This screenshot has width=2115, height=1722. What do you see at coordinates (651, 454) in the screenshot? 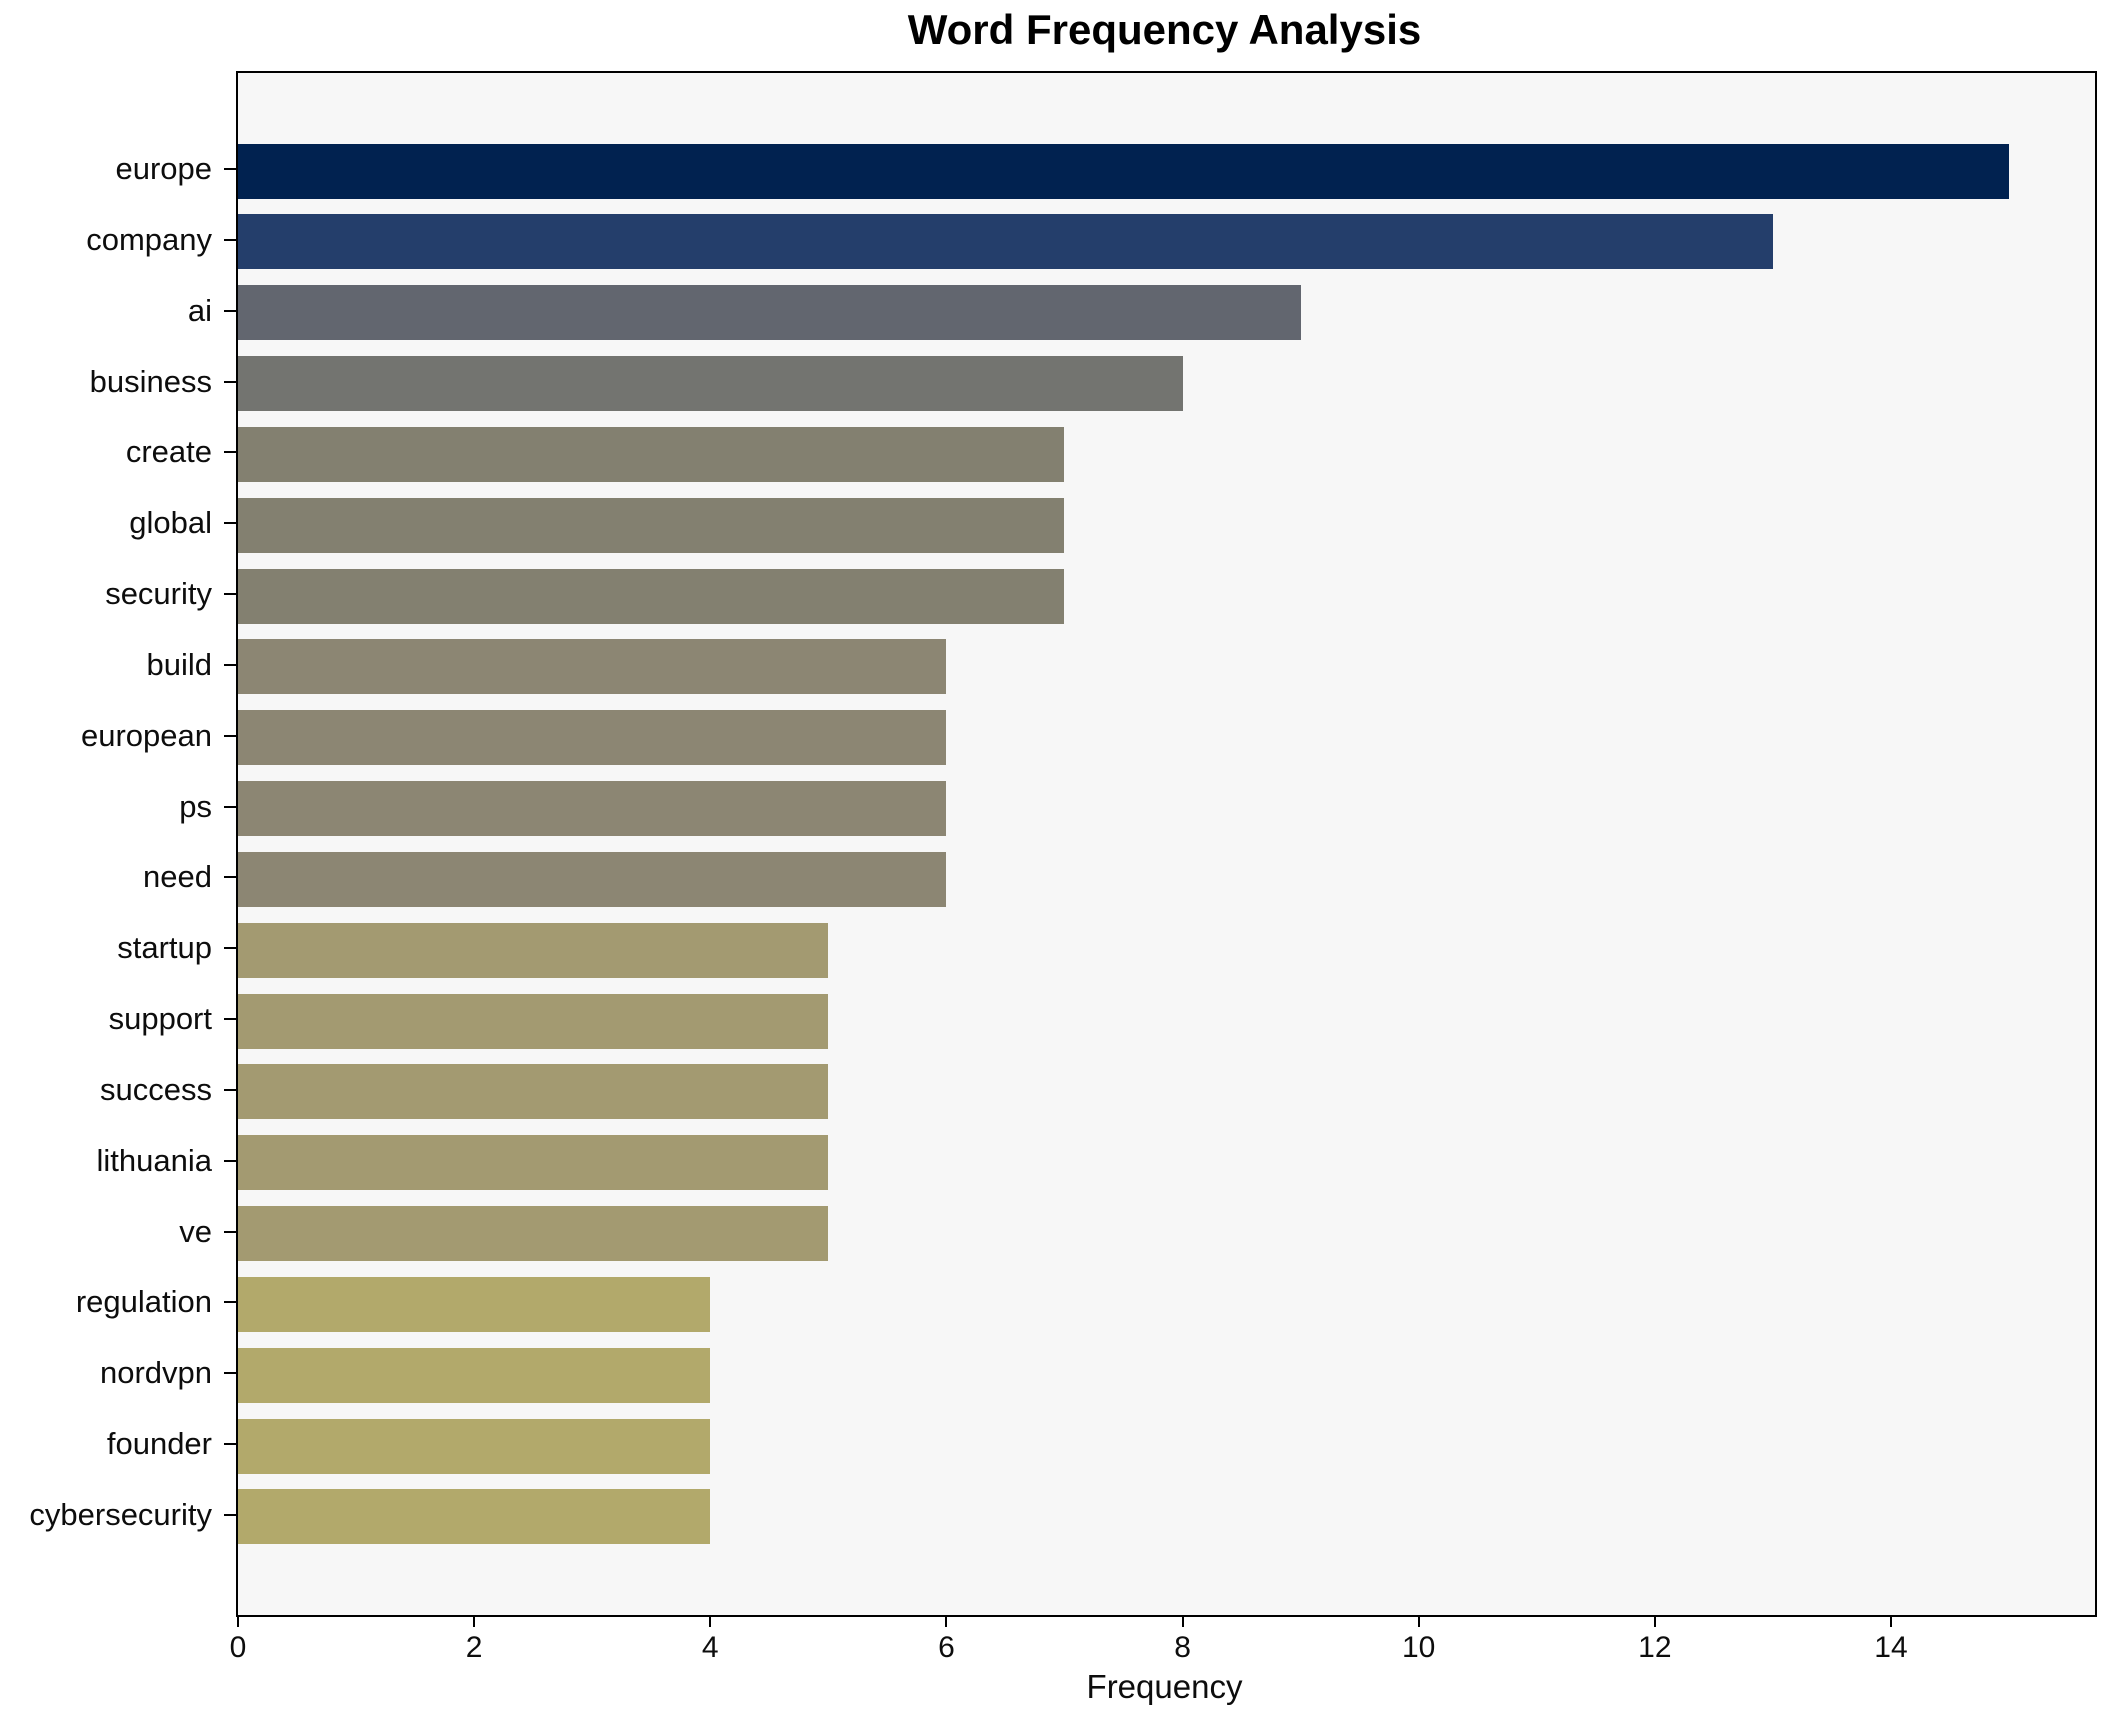
I see `bar-create` at bounding box center [651, 454].